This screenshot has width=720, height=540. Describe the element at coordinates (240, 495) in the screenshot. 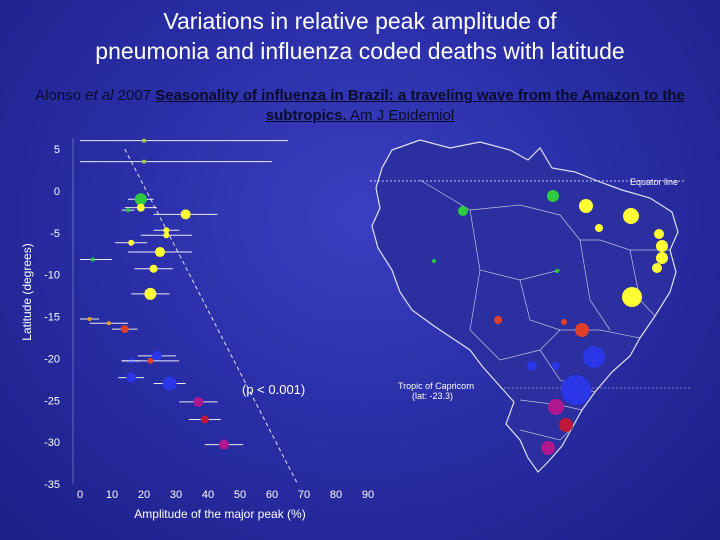

I see `x-tick-label: 50` at that location.